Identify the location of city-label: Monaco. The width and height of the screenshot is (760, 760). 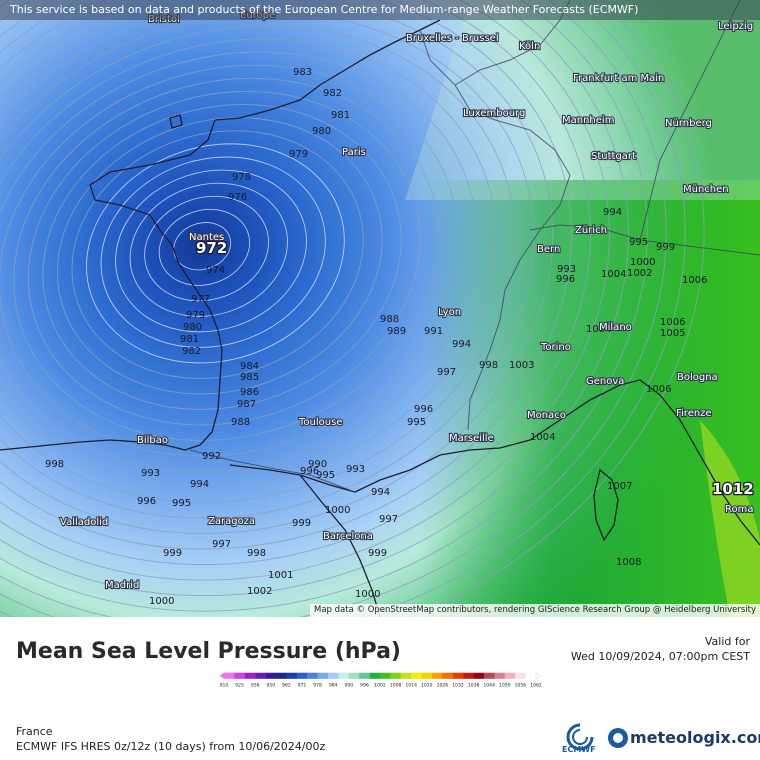
(546, 415).